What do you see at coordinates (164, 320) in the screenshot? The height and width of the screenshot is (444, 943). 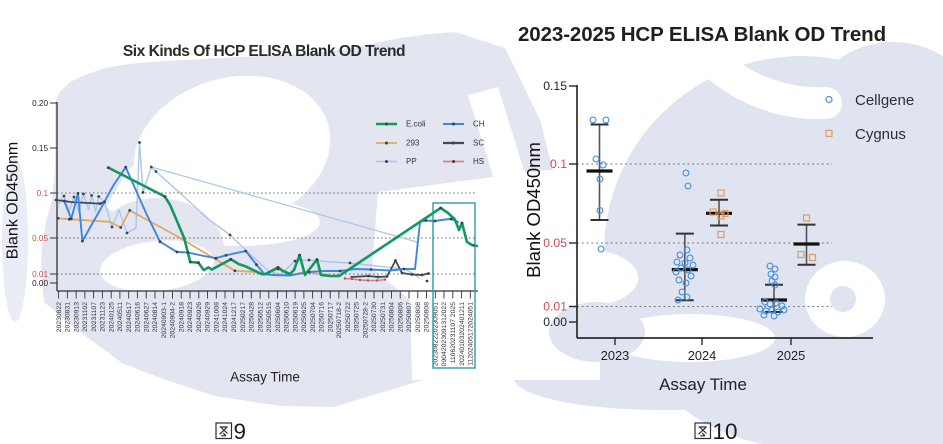 I see `svg-text: 20240903-1` at bounding box center [164, 320].